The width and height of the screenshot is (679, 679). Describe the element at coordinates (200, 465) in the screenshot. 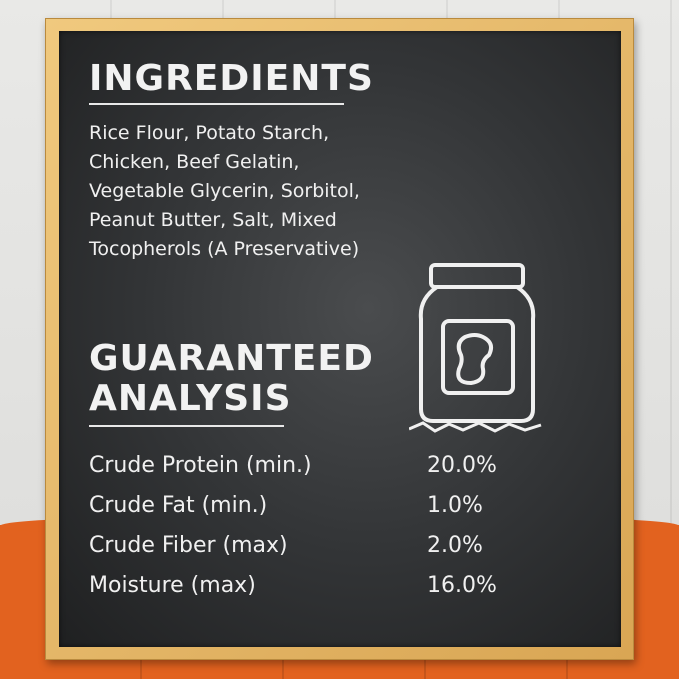

I see `analysis-label: Crude Protein (min.)` at that location.